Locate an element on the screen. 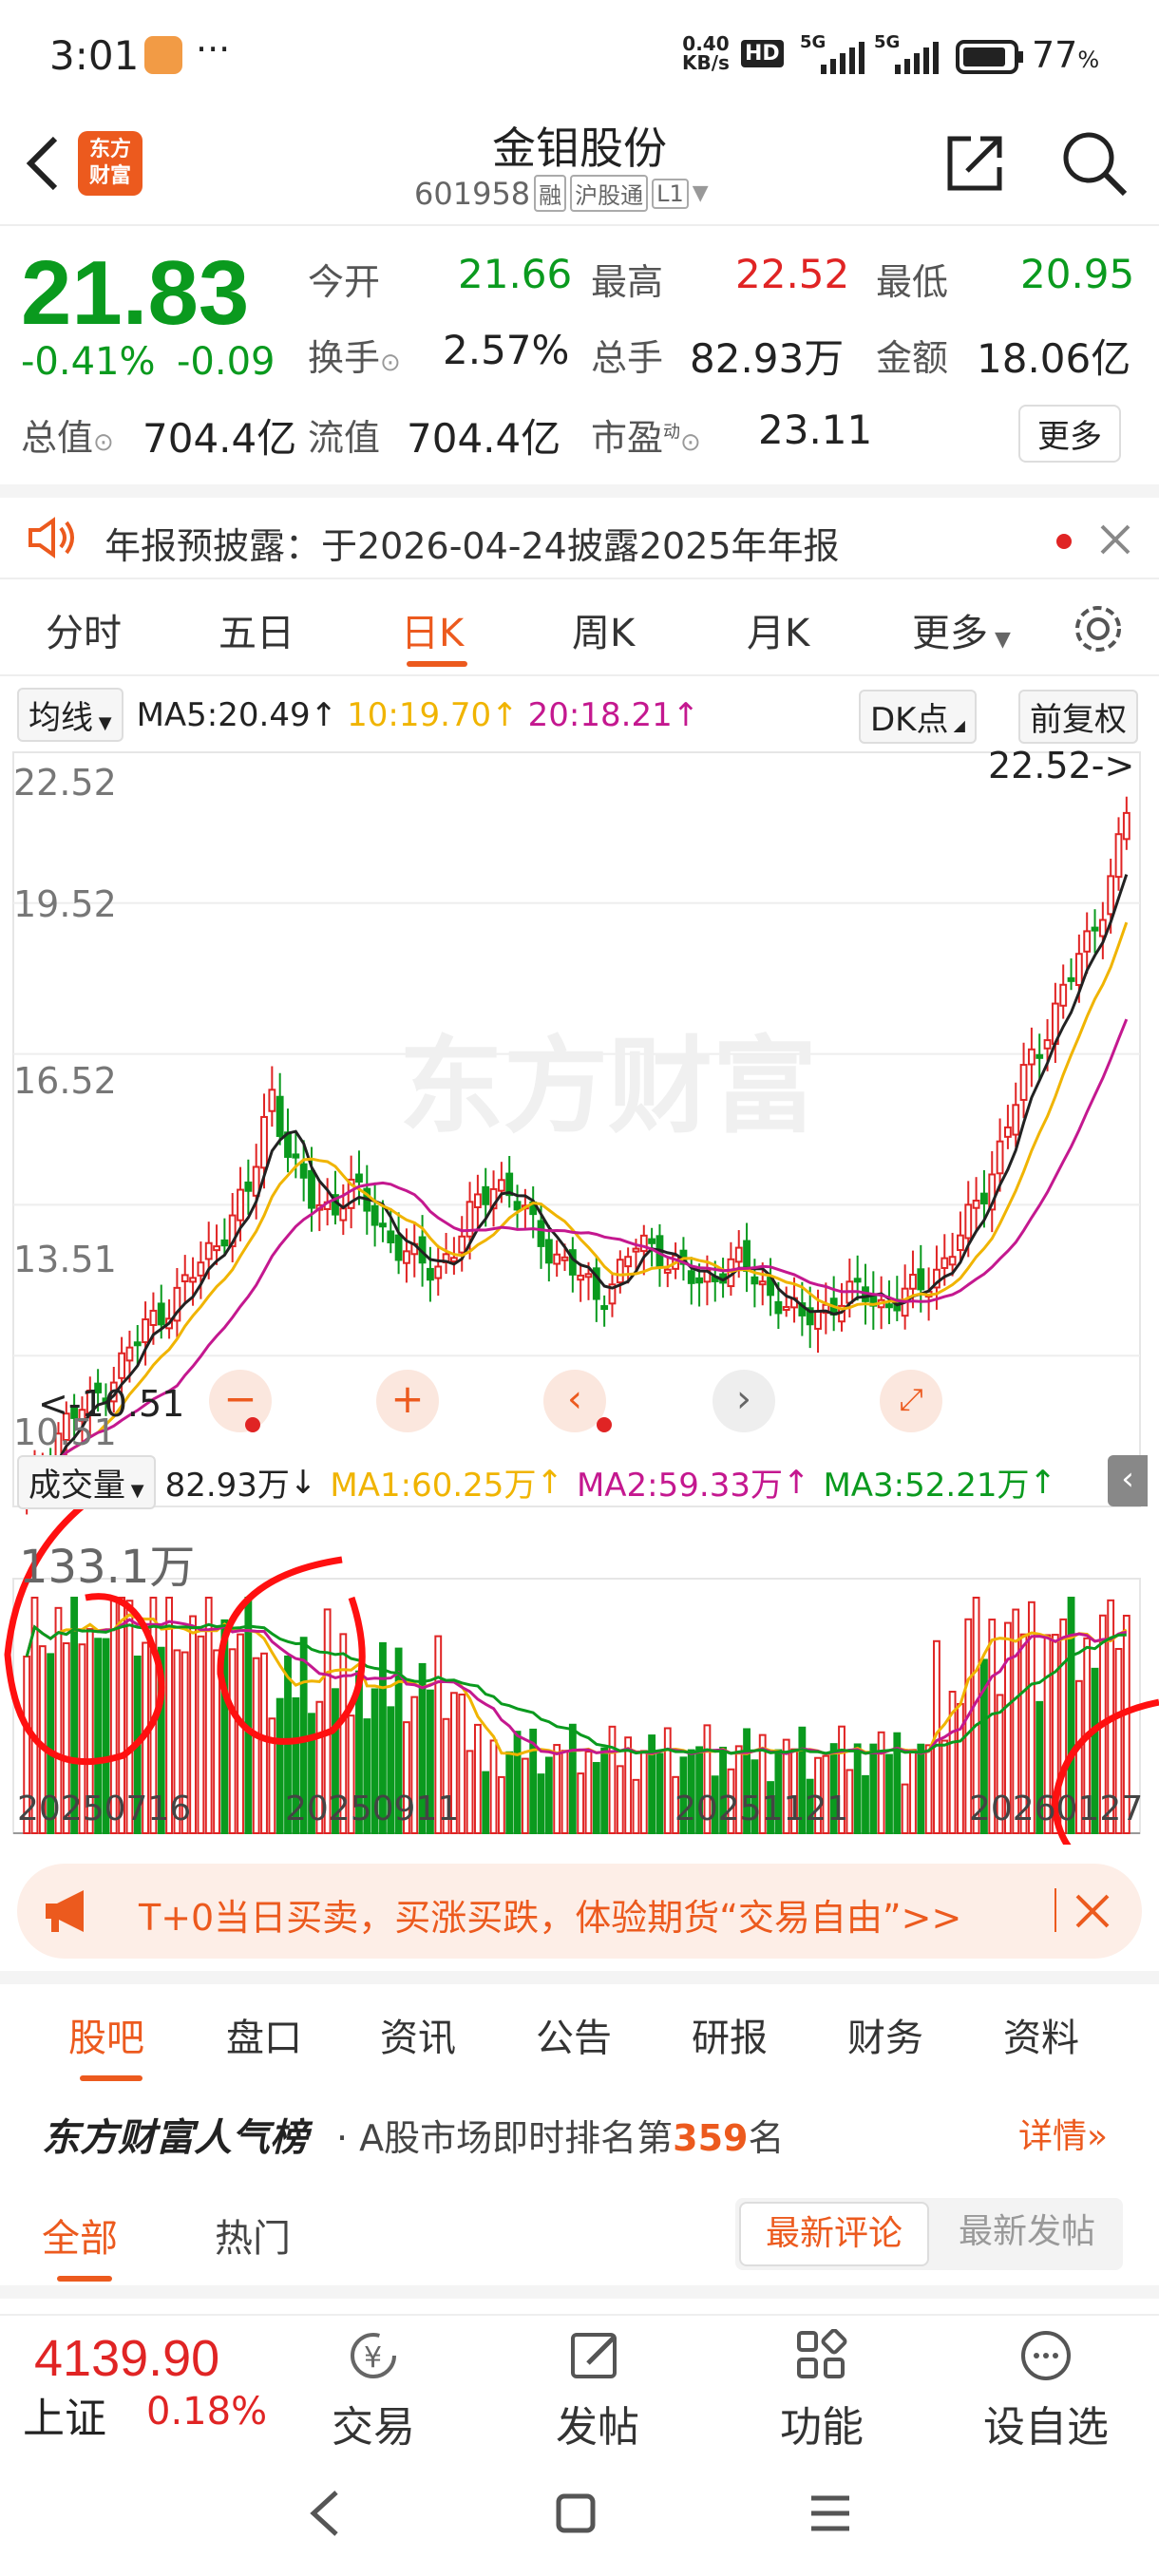  tab-guba: 股吧 is located at coordinates (106, 2039).